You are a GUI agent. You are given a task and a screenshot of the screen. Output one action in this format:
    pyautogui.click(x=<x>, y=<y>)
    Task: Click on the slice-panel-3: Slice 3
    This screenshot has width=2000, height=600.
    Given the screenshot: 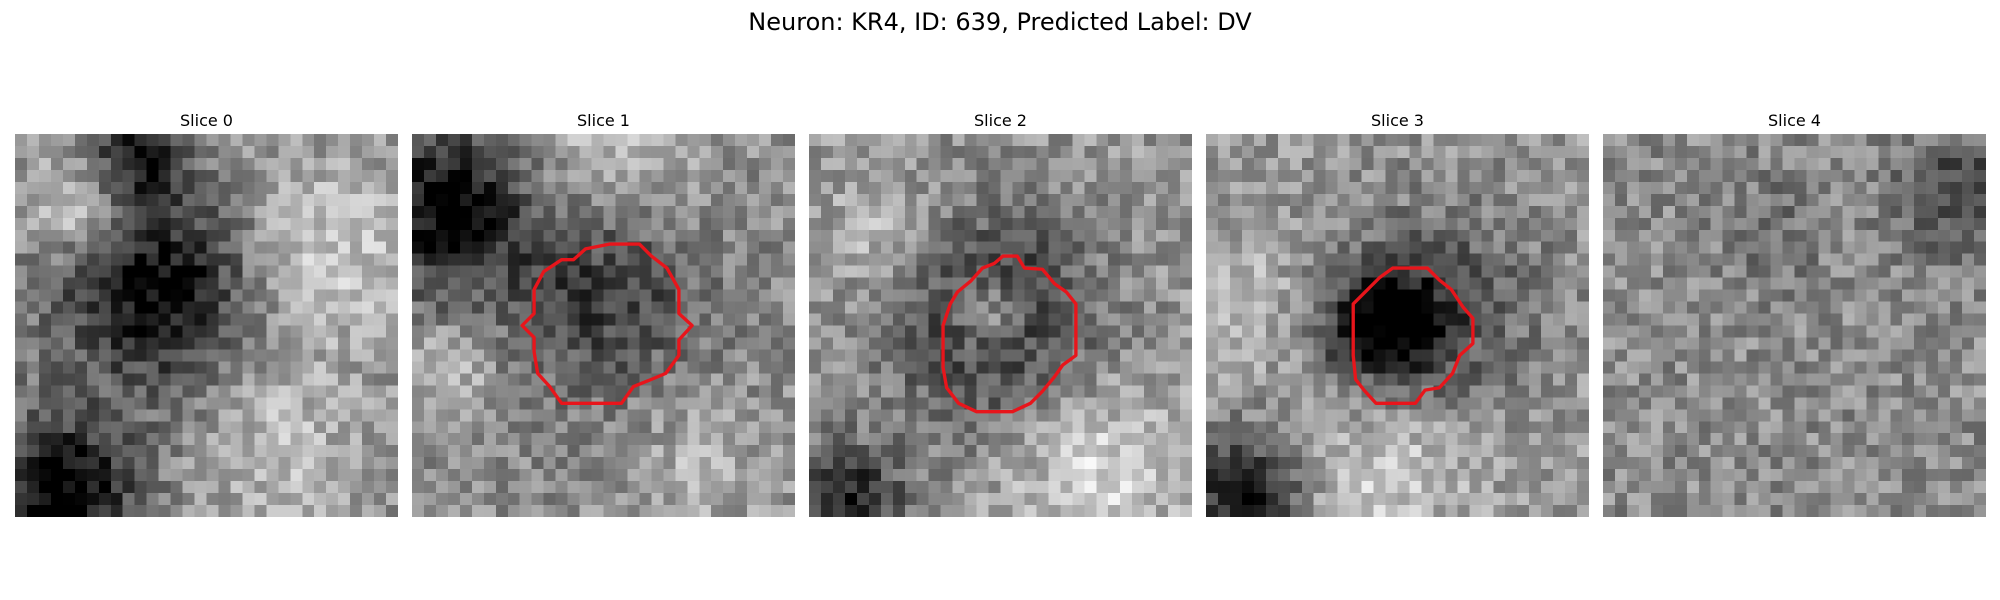 What is the action you would take?
    pyautogui.click(x=1397, y=312)
    